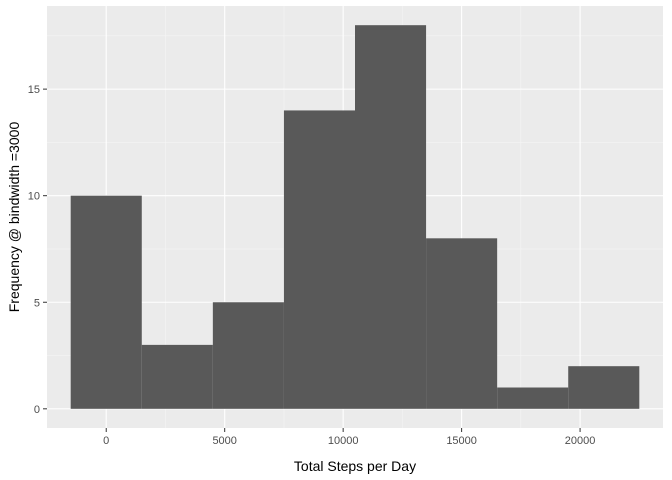 The width and height of the screenshot is (672, 480). Describe the element at coordinates (37, 303) in the screenshot. I see `y-tick-label: 5` at that location.